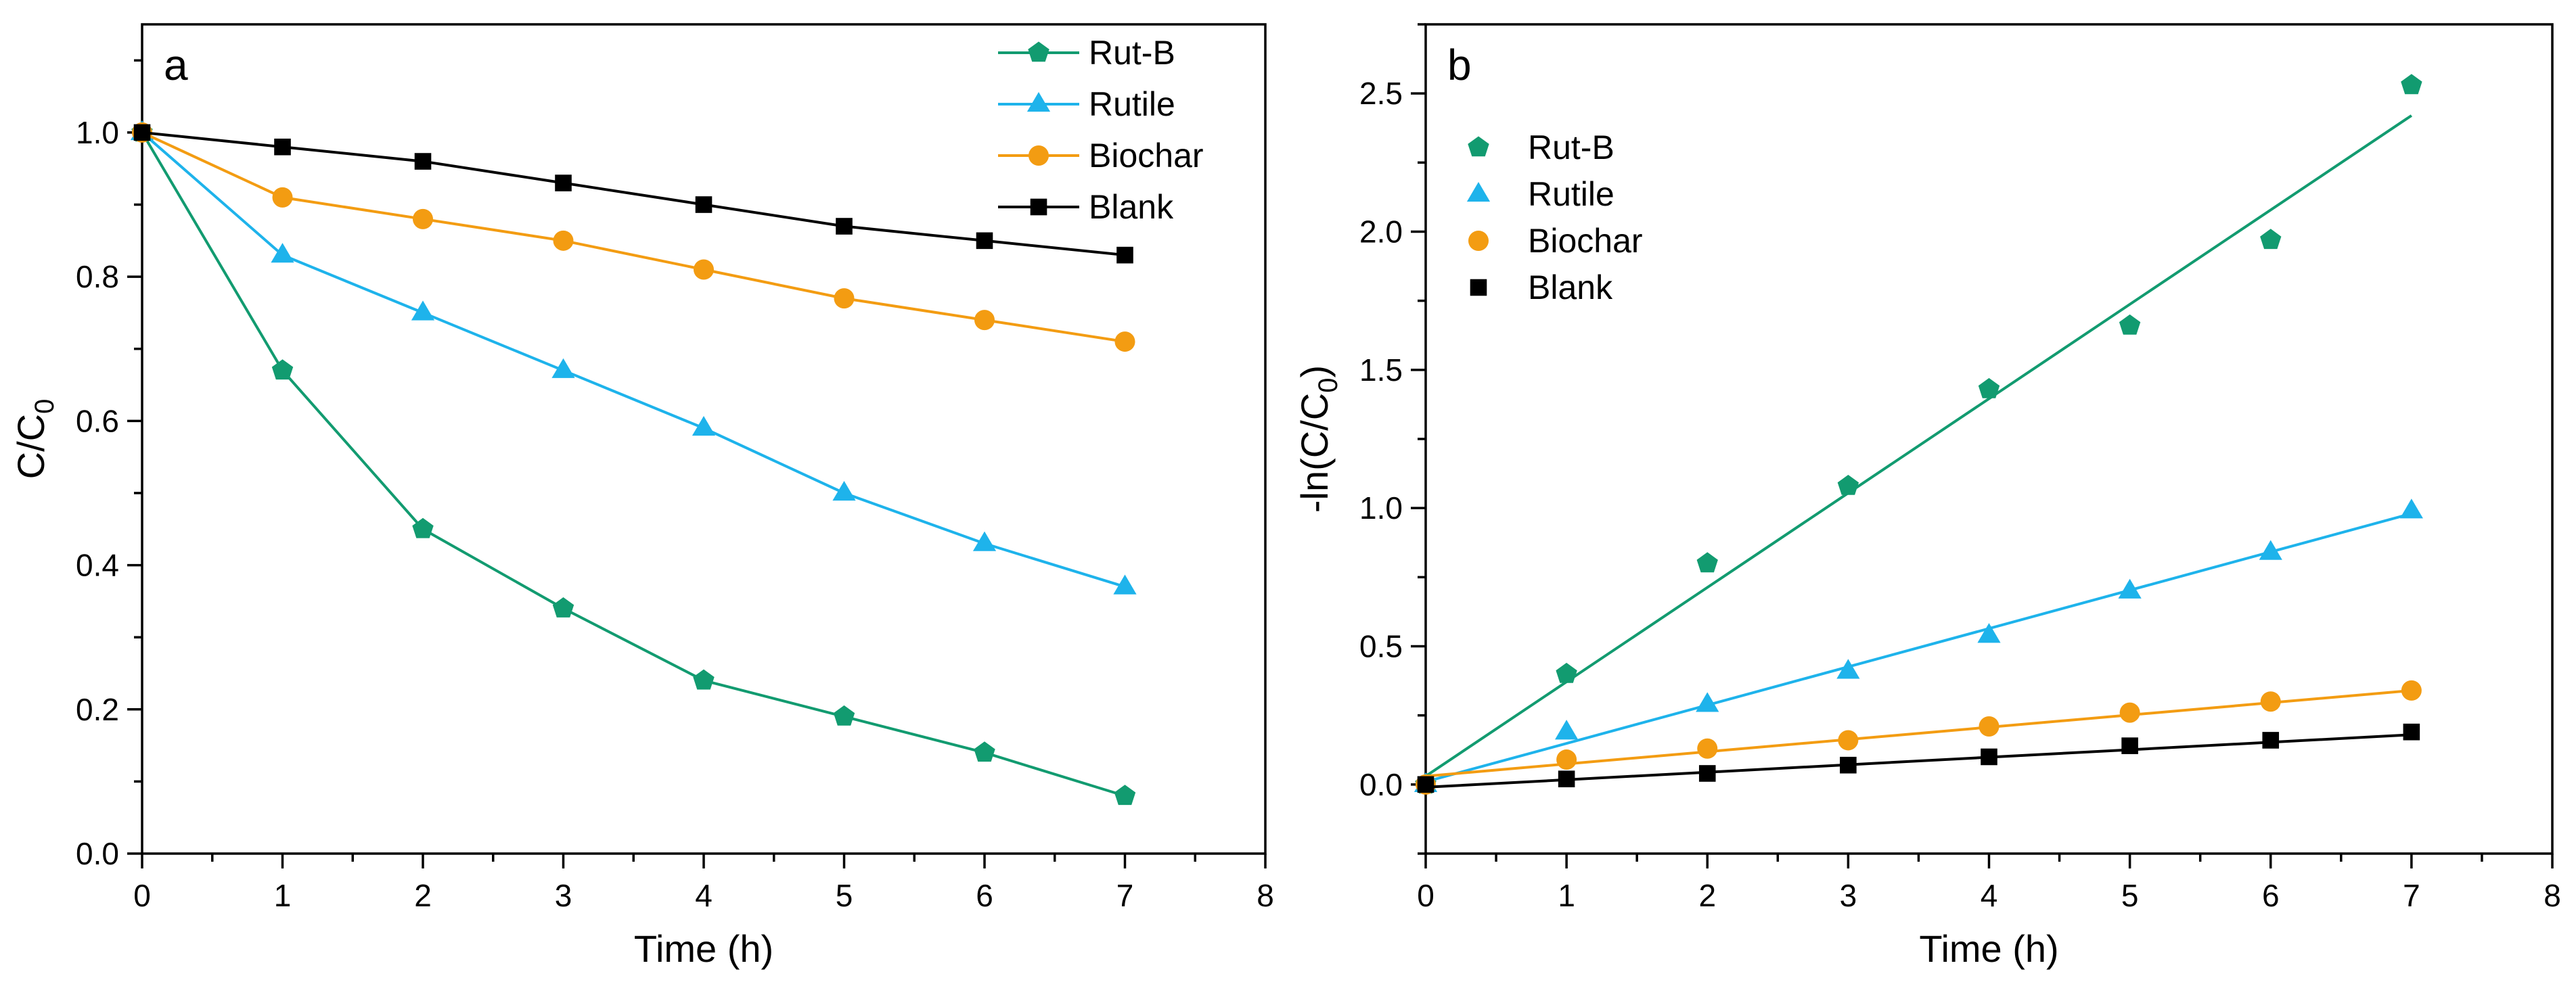  What do you see at coordinates (423, 895) in the screenshot?
I see `x-tick-label: 2` at bounding box center [423, 895].